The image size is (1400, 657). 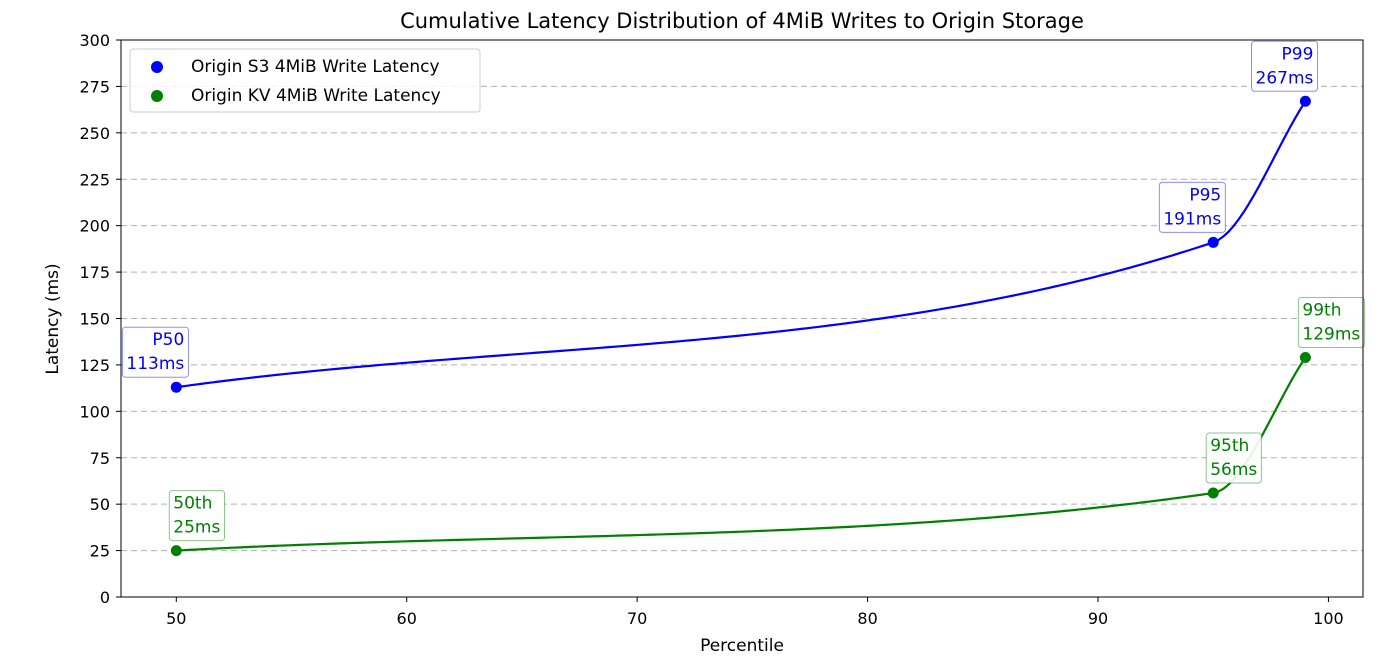 I want to click on y-tick-label: 300, so click(x=94, y=40).